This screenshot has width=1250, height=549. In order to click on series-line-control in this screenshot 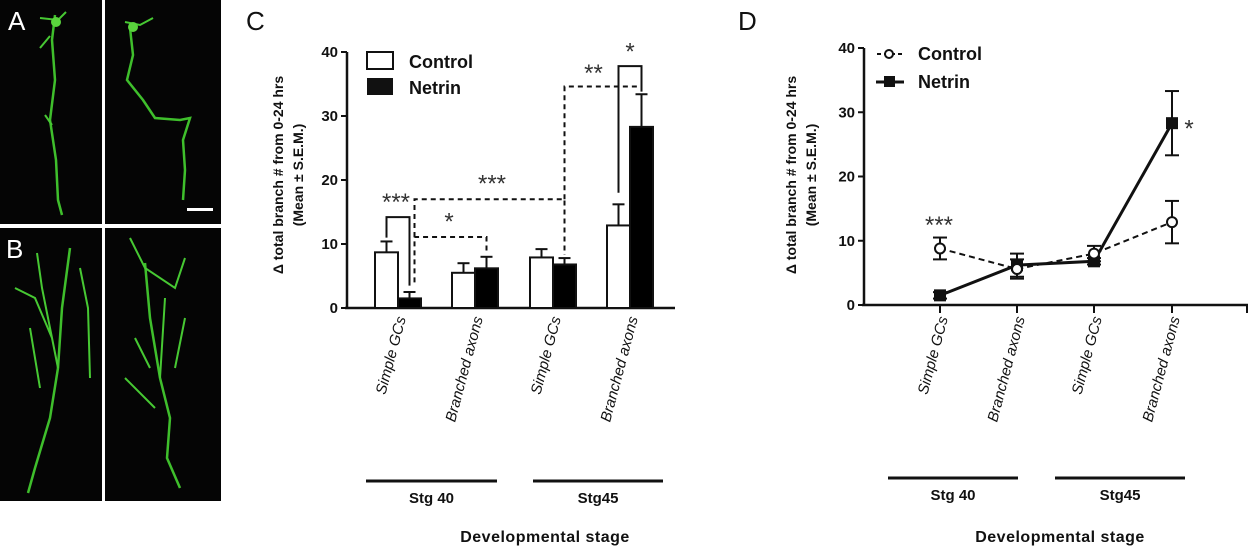, I will do `click(1056, 246)`.